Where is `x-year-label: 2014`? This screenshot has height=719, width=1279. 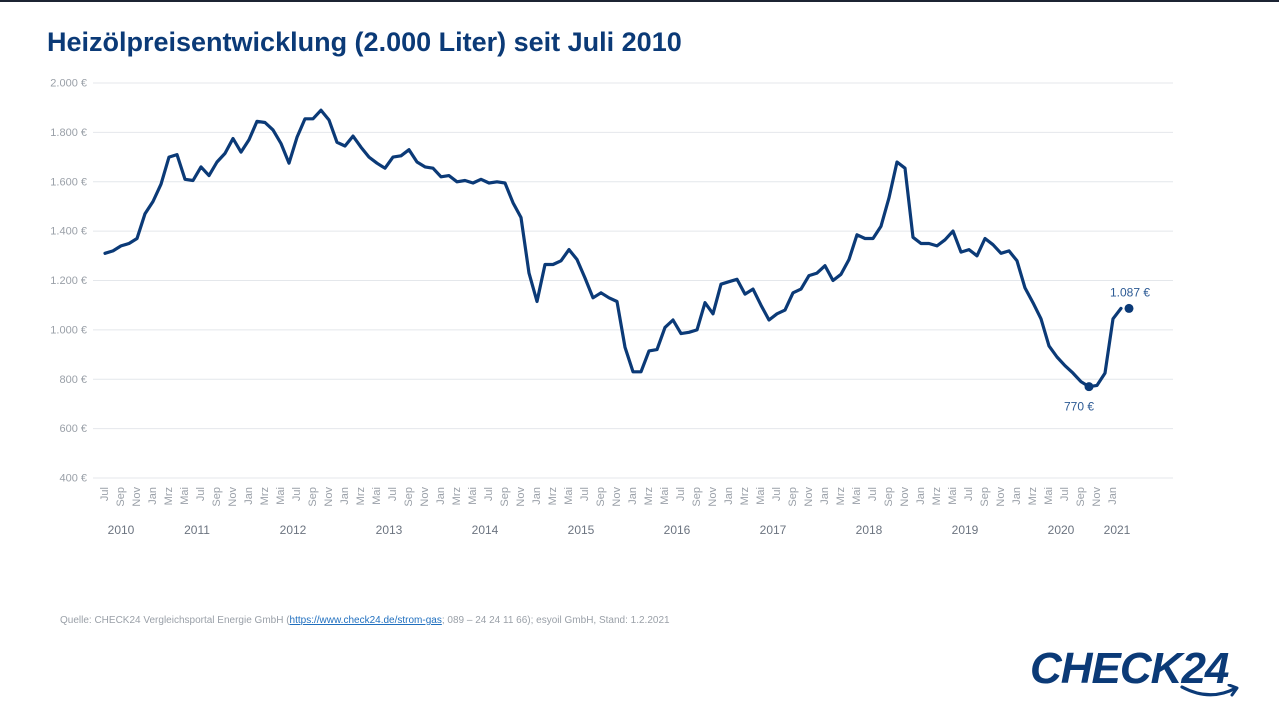 x-year-label: 2014 is located at coordinates (485, 530).